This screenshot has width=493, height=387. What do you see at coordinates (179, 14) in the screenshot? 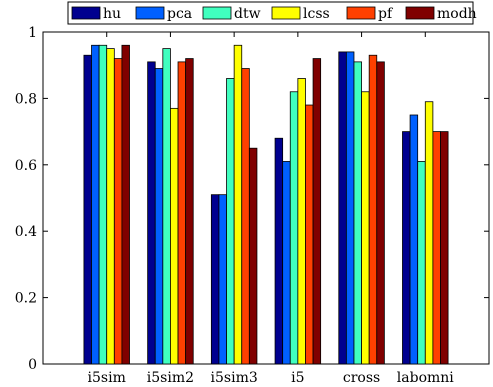
I see `legend-label-pca: pca` at bounding box center [179, 14].